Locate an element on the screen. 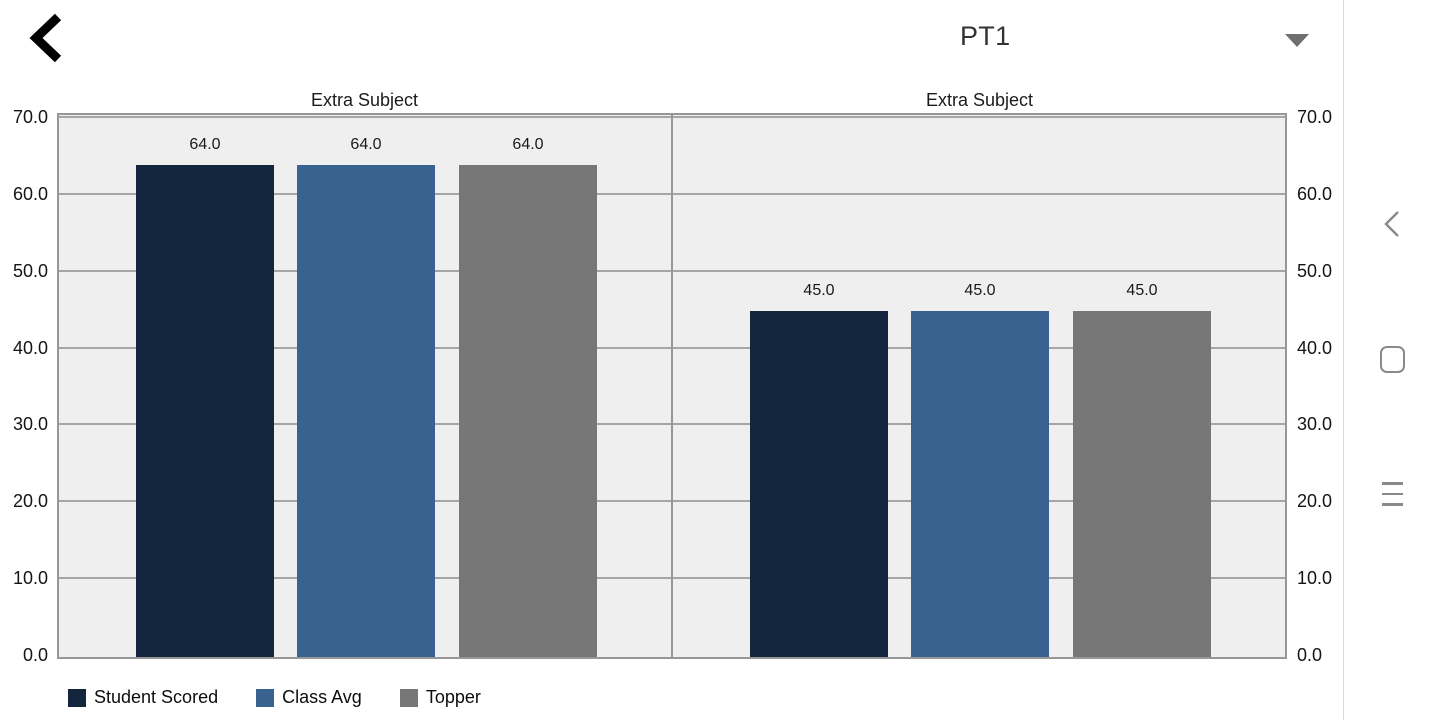 Image resolution: width=1440 pixels, height=720 pixels. chart-panel-divider is located at coordinates (672, 386).